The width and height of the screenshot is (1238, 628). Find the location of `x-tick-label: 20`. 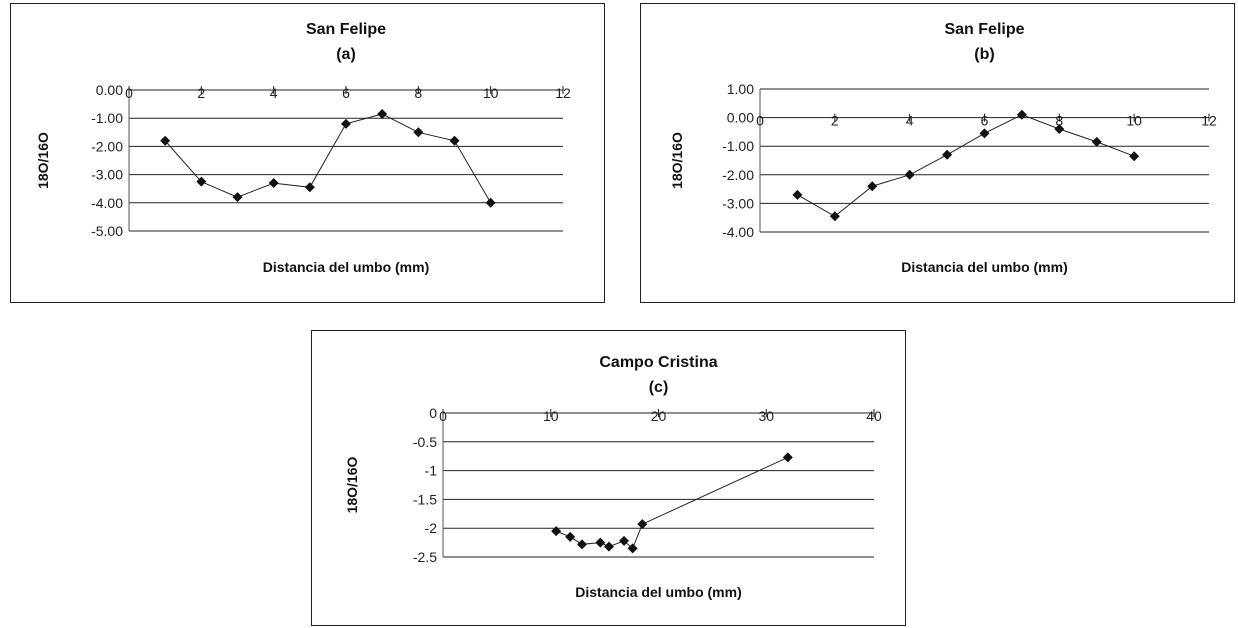

x-tick-label: 20 is located at coordinates (659, 416).